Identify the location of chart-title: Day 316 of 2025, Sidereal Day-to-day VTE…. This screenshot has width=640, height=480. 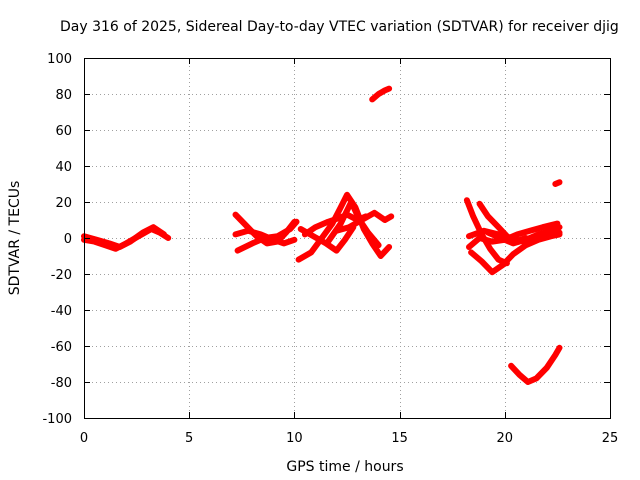
(339, 27).